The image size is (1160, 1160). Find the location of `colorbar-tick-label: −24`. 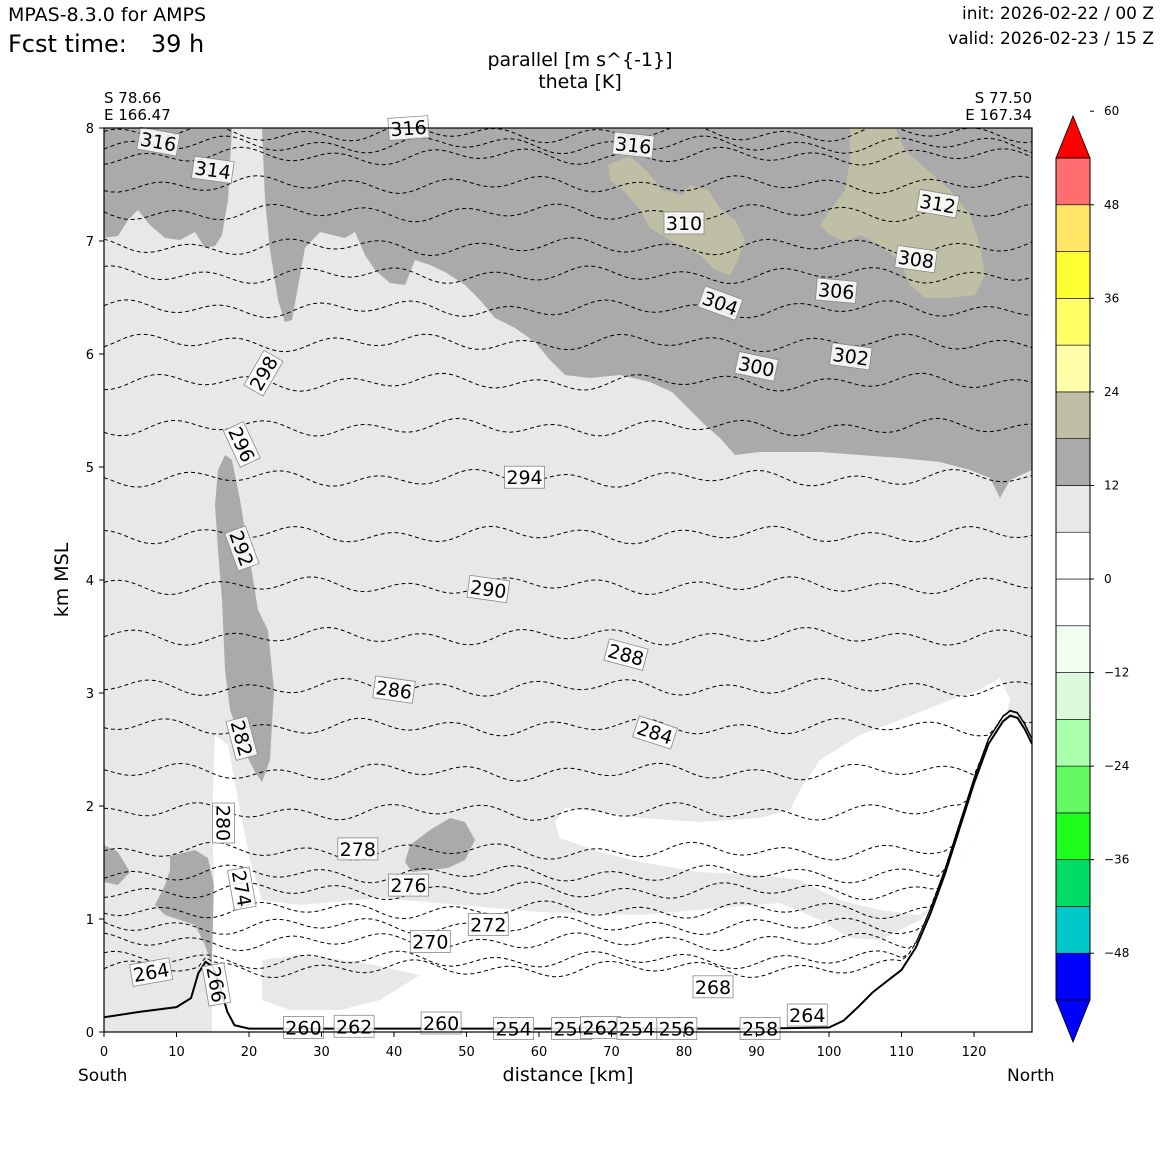

colorbar-tick-label: −24 is located at coordinates (1116, 766).